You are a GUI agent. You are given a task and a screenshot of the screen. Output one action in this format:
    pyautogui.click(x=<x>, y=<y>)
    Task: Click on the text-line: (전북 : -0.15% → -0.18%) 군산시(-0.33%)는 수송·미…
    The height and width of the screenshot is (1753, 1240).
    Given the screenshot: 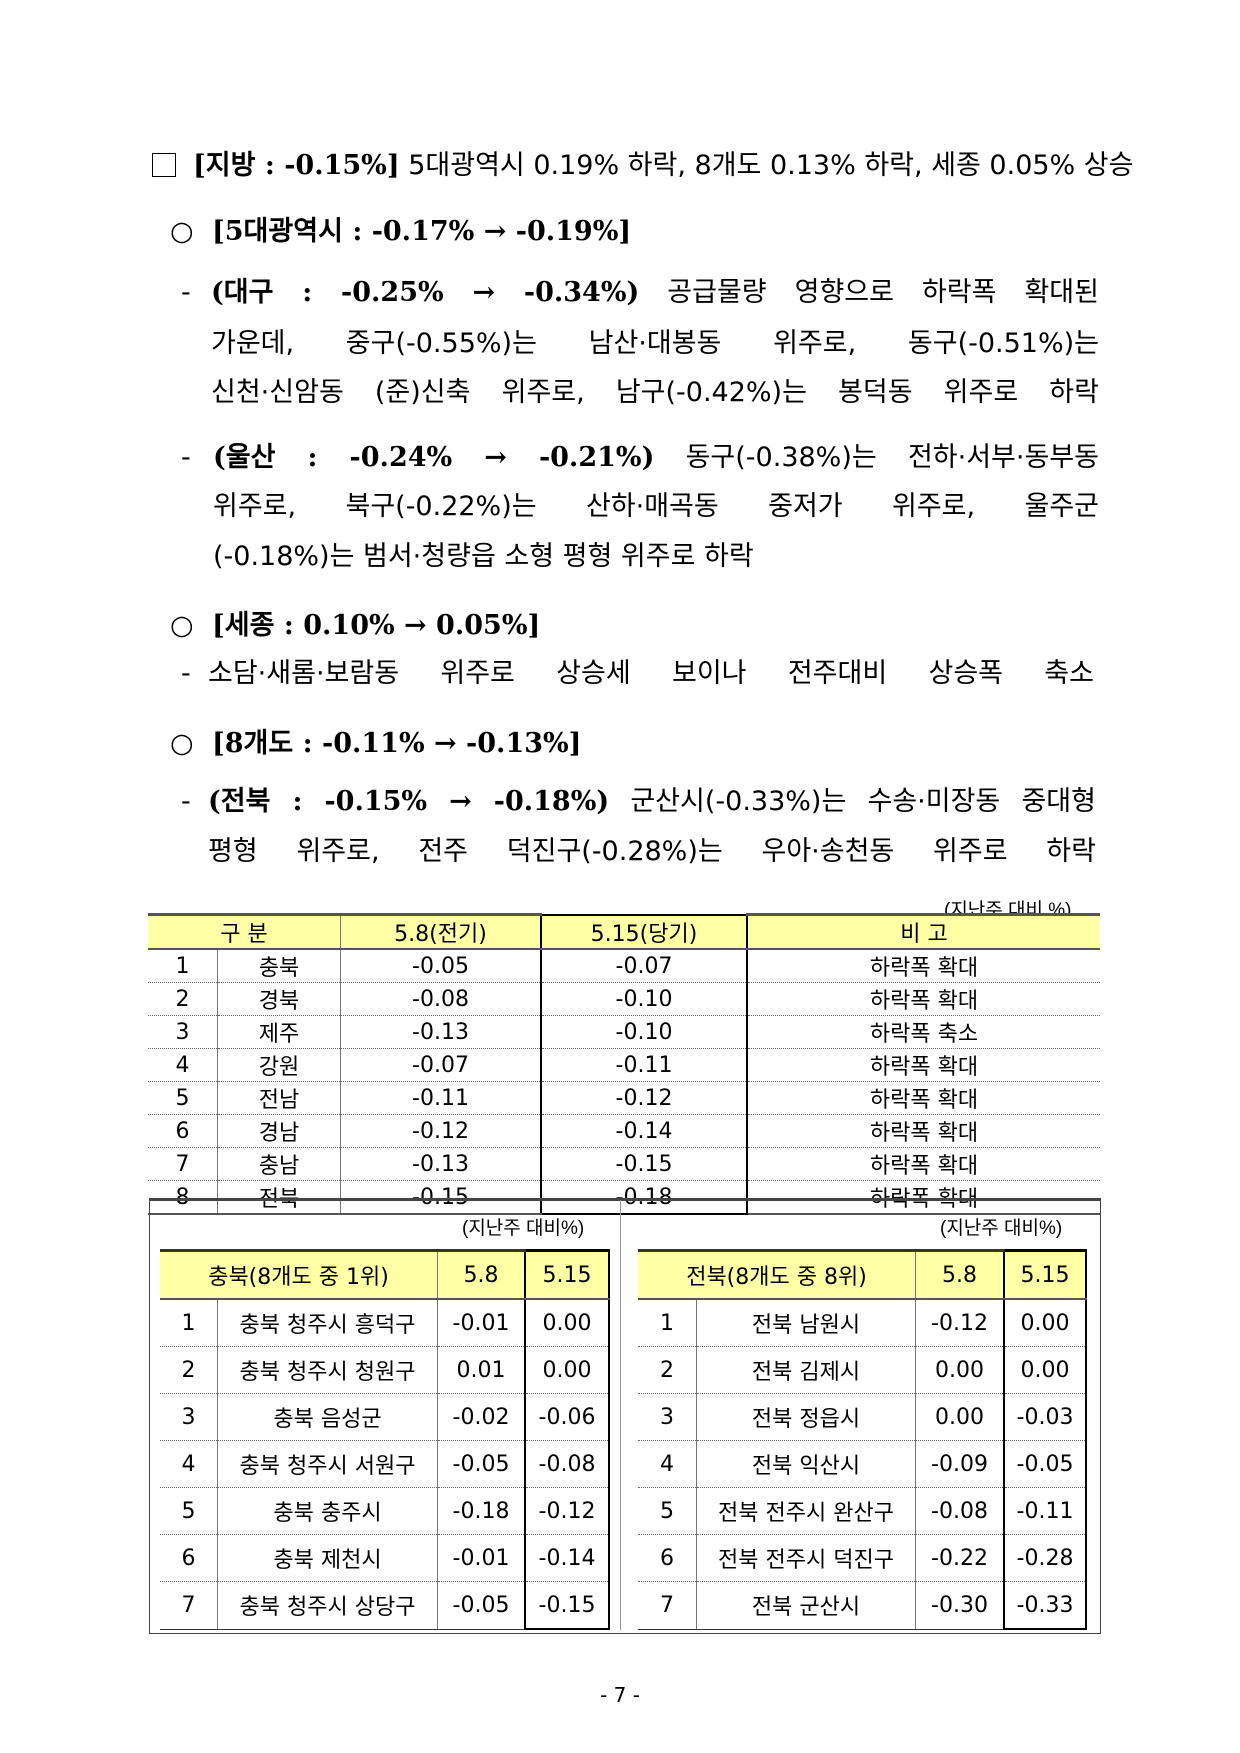 What is the action you would take?
    pyautogui.click(x=652, y=802)
    